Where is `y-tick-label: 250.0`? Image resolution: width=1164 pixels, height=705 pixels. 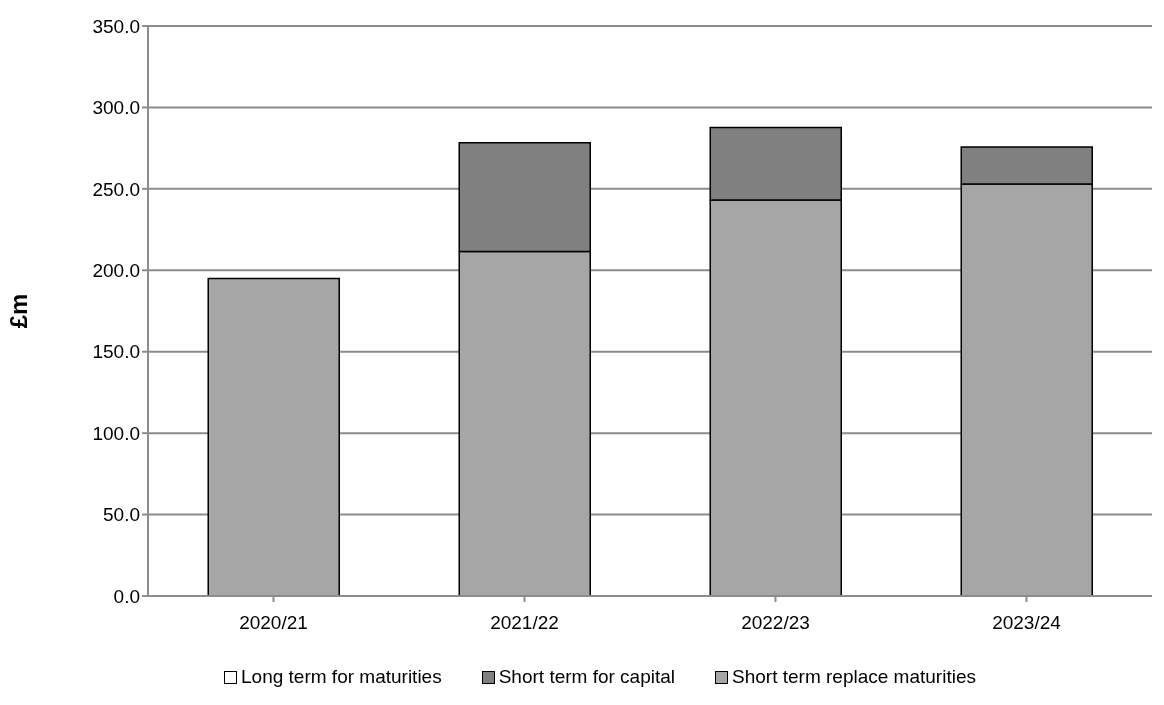 y-tick-label: 250.0 is located at coordinates (116, 189).